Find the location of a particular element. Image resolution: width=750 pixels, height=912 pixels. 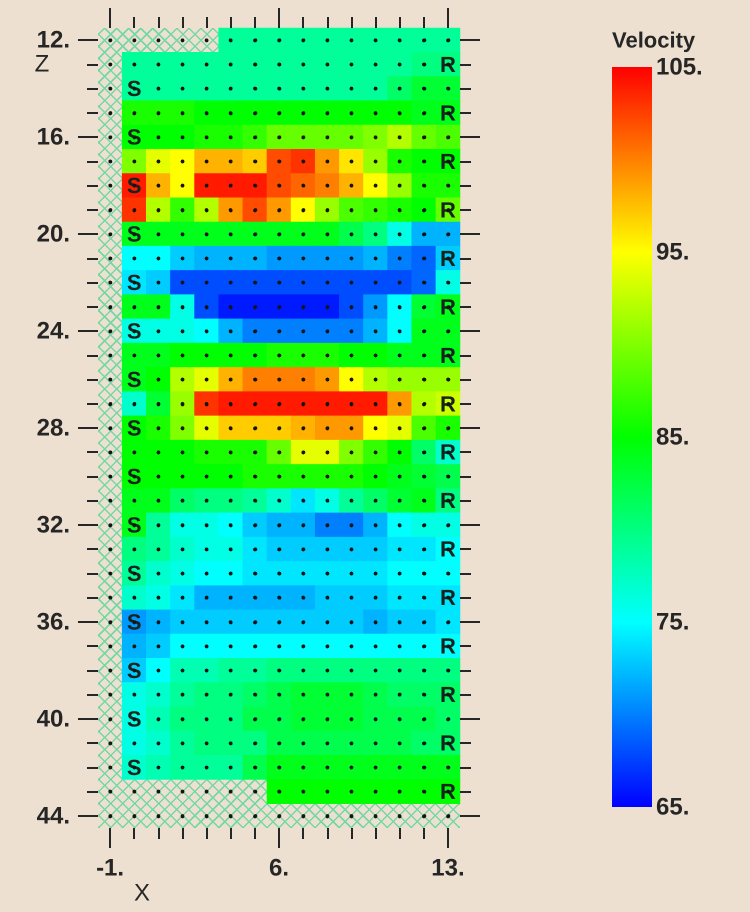

y-tick-label: 28. is located at coordinates (53, 428).